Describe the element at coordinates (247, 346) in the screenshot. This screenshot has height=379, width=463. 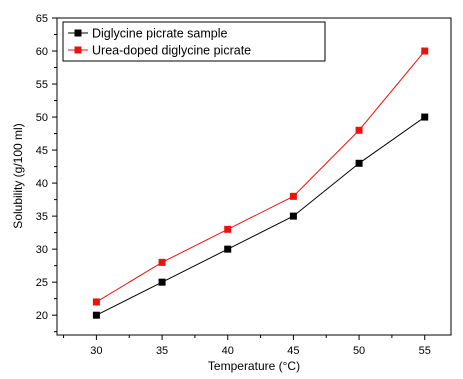
I see `x-axis-ticks: 30 35 40 45 50 55` at that location.